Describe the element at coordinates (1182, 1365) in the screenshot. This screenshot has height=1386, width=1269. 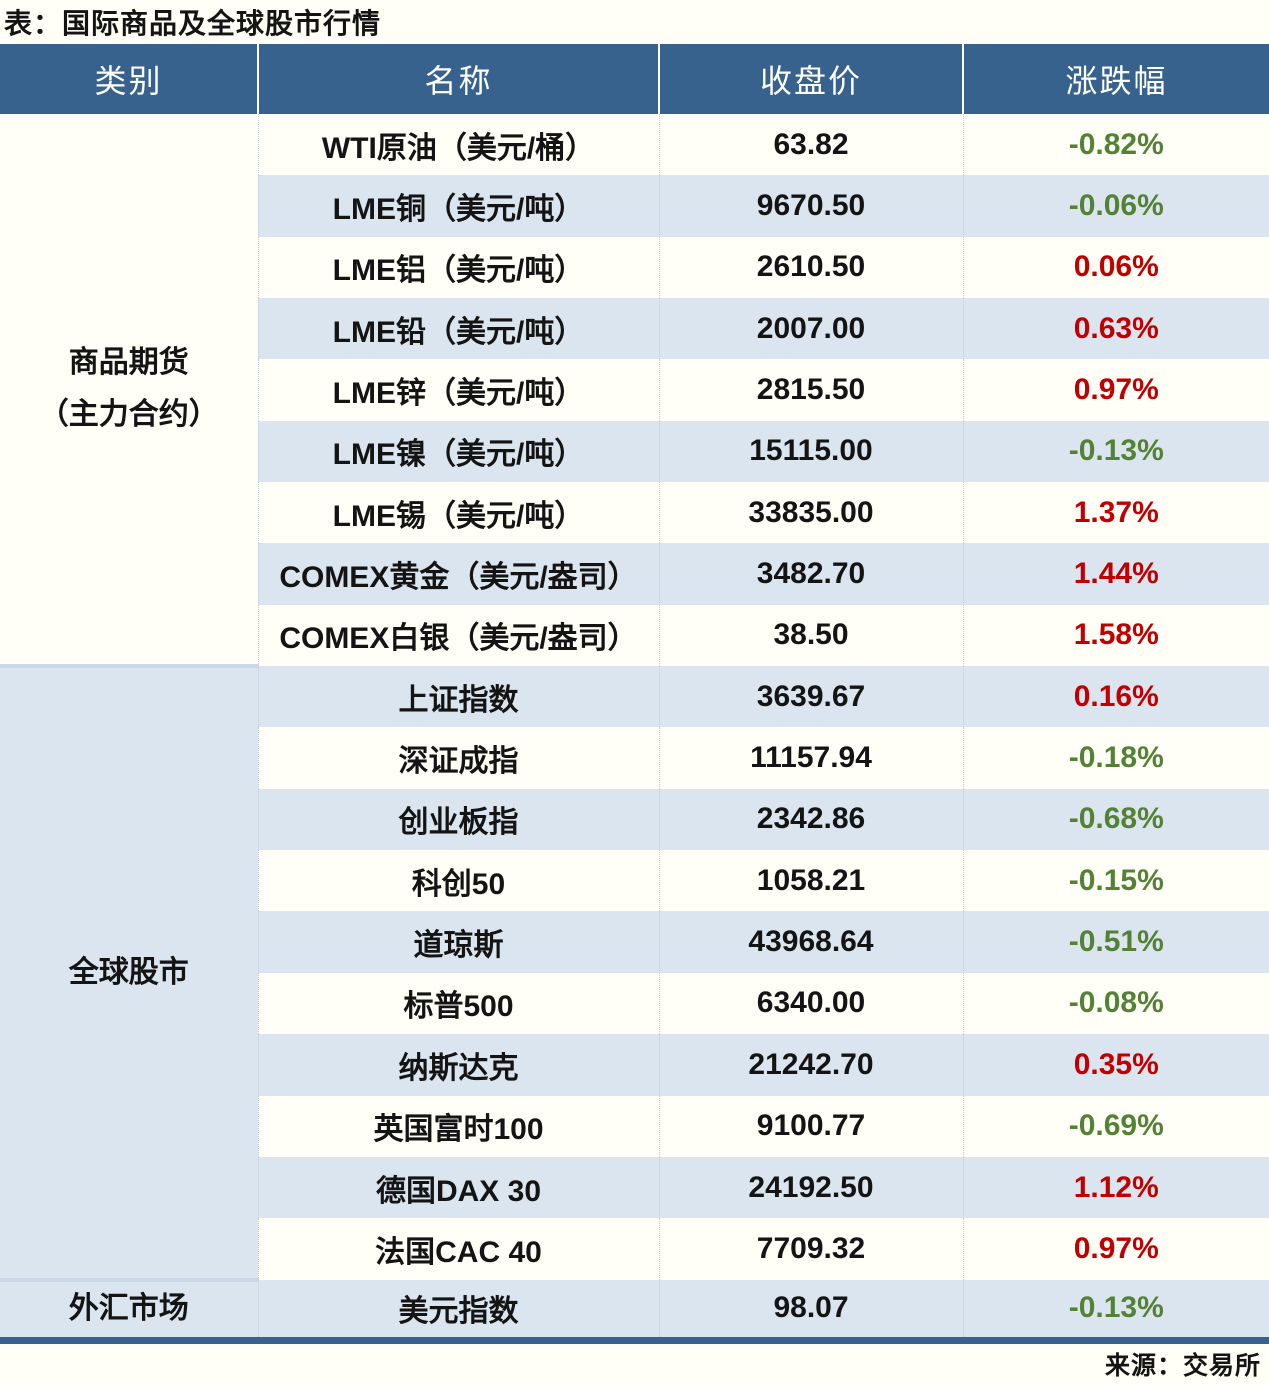
I see `source-note: 来源：交易所` at that location.